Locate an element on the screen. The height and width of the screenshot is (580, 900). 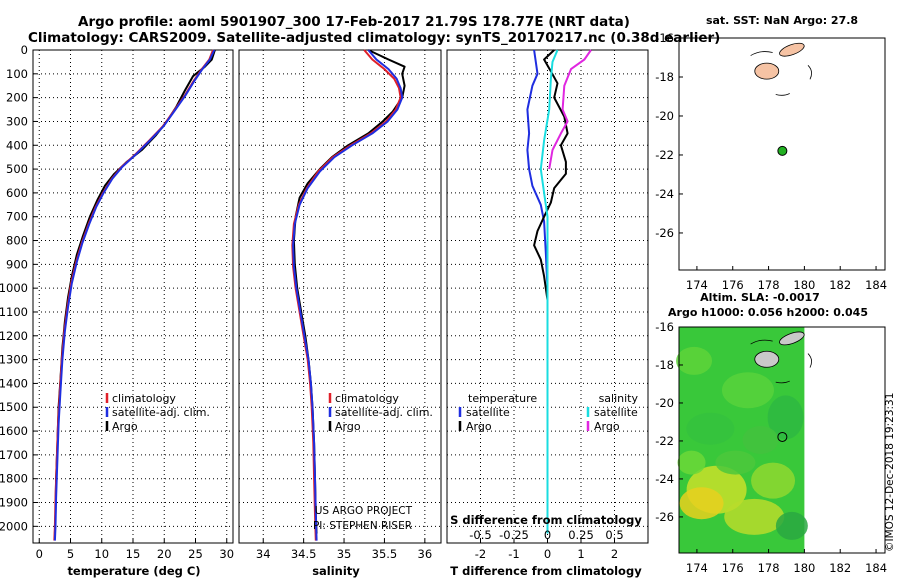
difference-xtick-label: 0 is located at coordinates (547, 554).